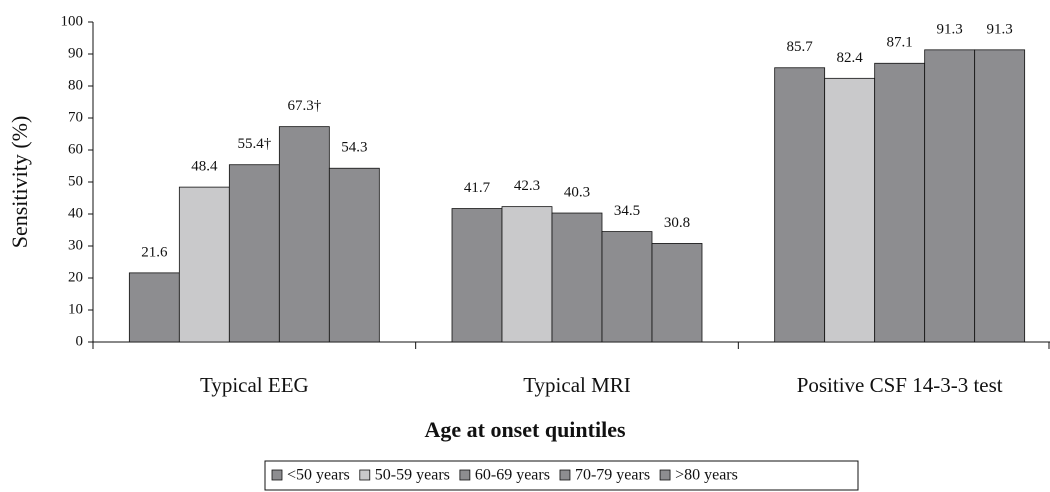 The width and height of the screenshot is (1050, 492). I want to click on value-label: 34.5, so click(627, 211).